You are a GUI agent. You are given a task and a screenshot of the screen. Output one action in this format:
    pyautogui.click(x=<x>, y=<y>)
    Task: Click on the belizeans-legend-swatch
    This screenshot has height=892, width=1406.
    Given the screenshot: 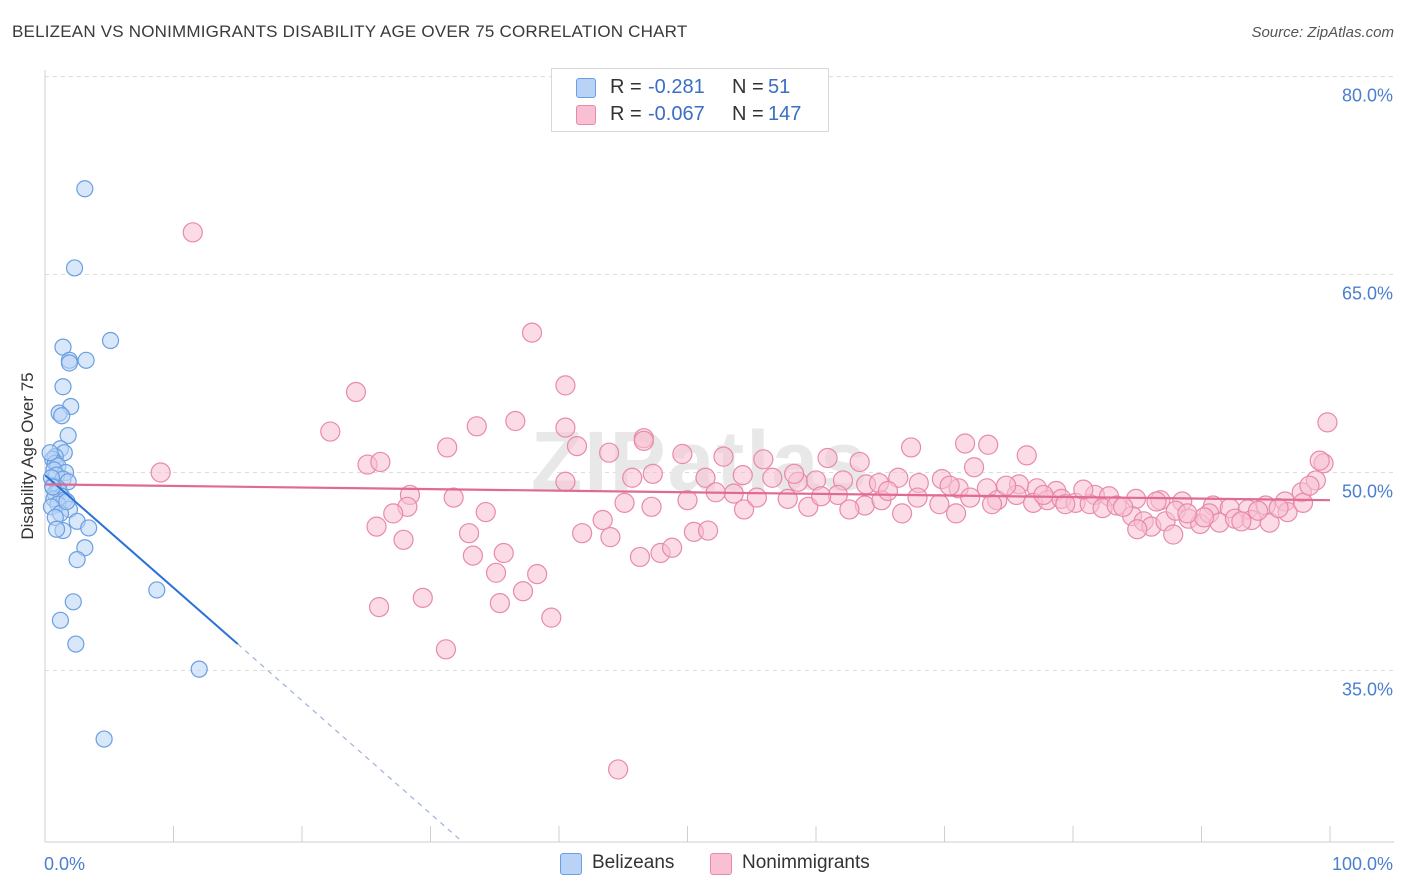 What is the action you would take?
    pyautogui.click(x=571, y=864)
    